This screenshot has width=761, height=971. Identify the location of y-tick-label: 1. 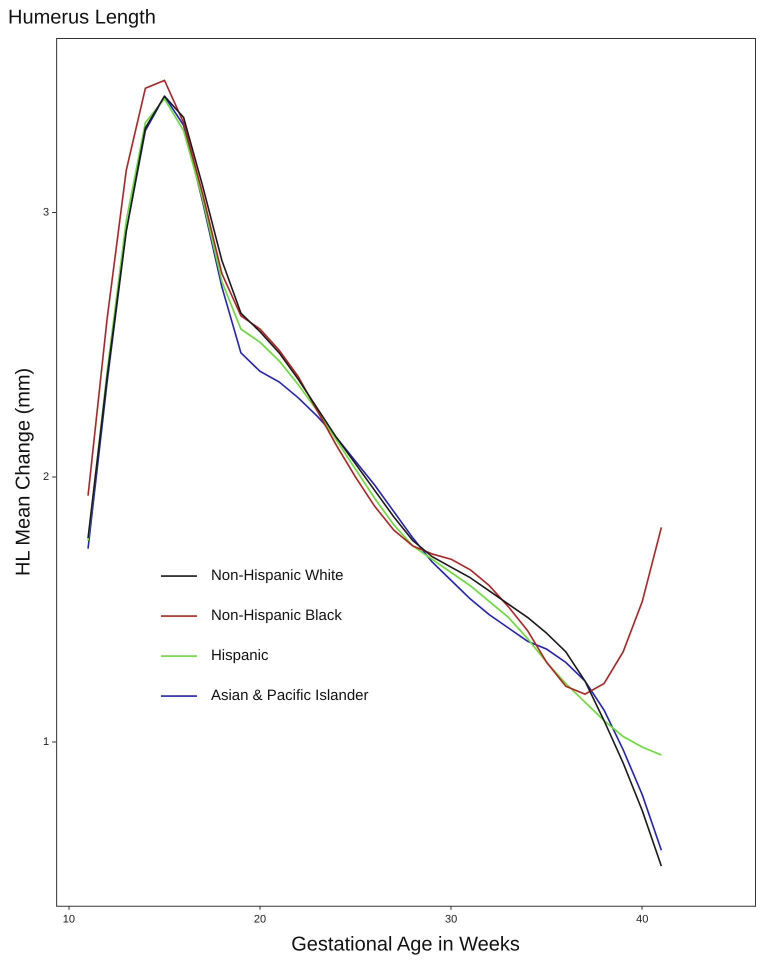
(46, 742).